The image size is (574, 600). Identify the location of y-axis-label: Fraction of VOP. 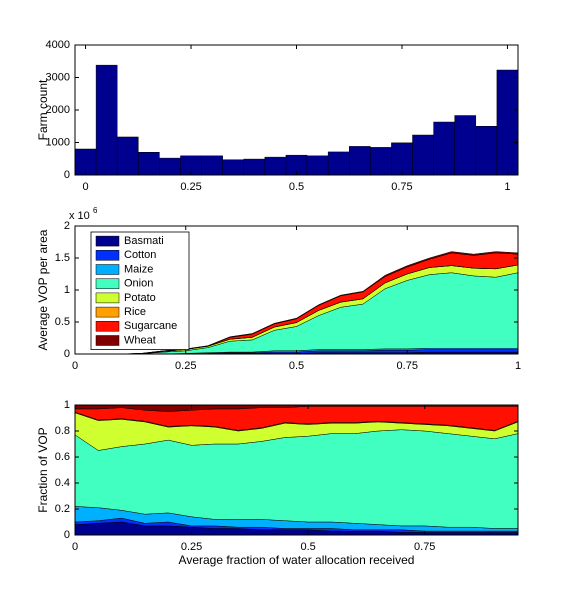
(43, 469).